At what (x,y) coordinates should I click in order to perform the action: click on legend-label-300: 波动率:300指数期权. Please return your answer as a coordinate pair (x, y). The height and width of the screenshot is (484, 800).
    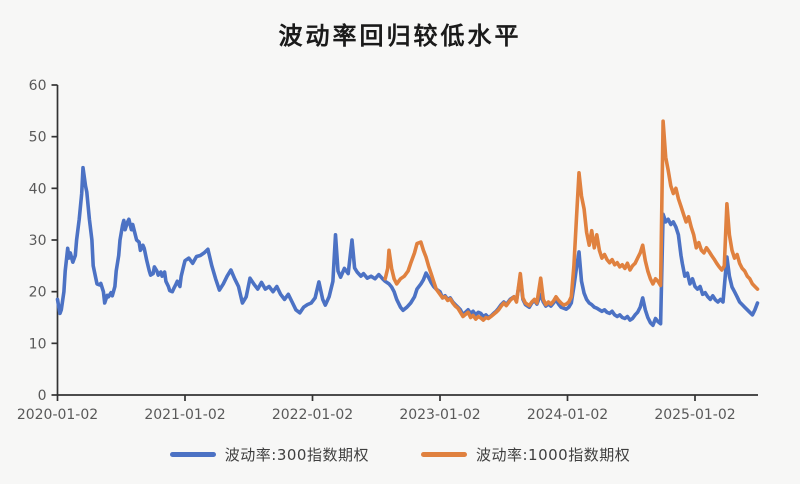
    Looking at the image, I should click on (296, 455).